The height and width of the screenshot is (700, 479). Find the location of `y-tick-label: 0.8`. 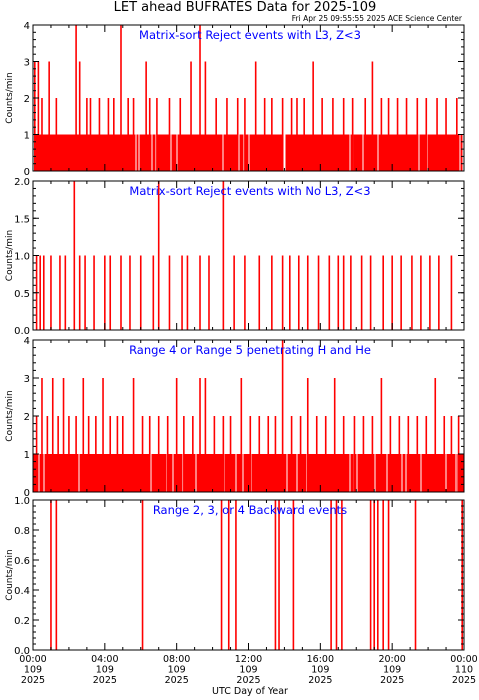

y-tick-label: 0.8 is located at coordinates (22, 531).